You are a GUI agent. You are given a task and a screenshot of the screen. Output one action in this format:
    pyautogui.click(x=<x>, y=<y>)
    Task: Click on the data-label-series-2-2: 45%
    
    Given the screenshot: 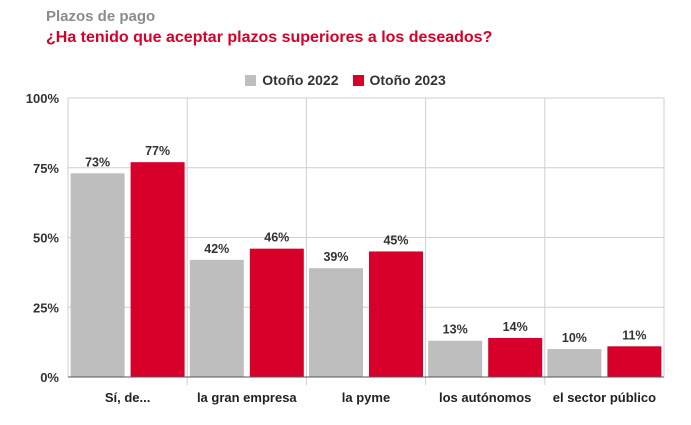 What is the action you would take?
    pyautogui.click(x=395, y=240)
    